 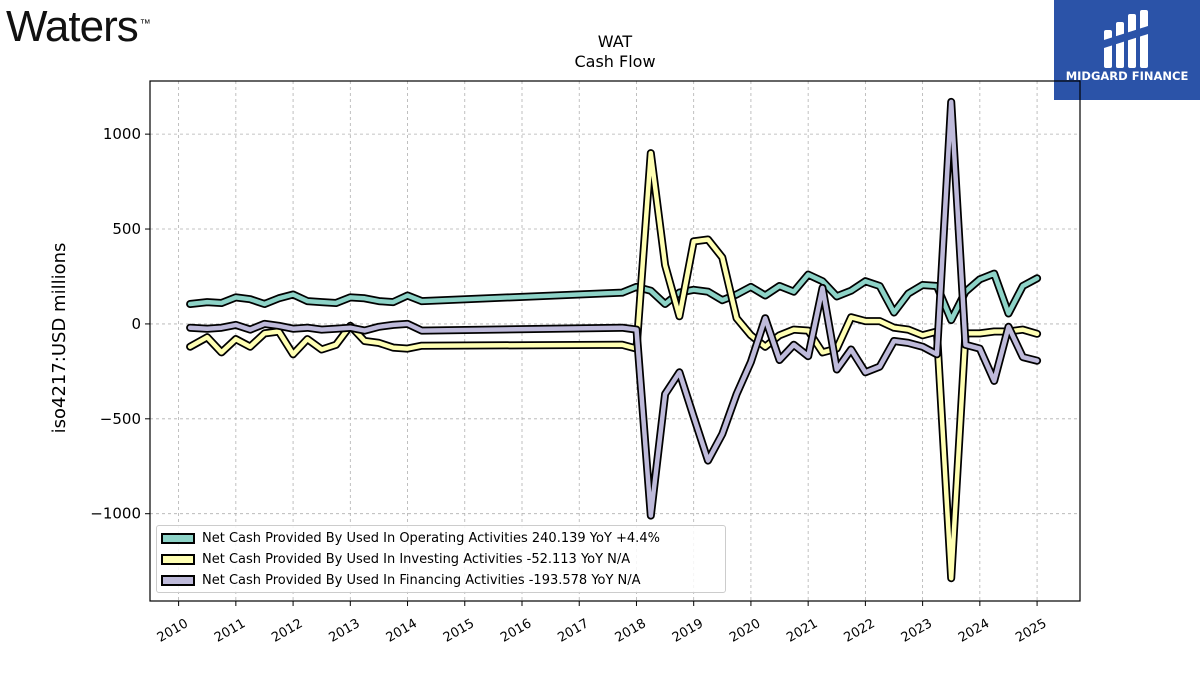 I want to click on y-axis-label: iso4217:USD millions, so click(x=59, y=338).